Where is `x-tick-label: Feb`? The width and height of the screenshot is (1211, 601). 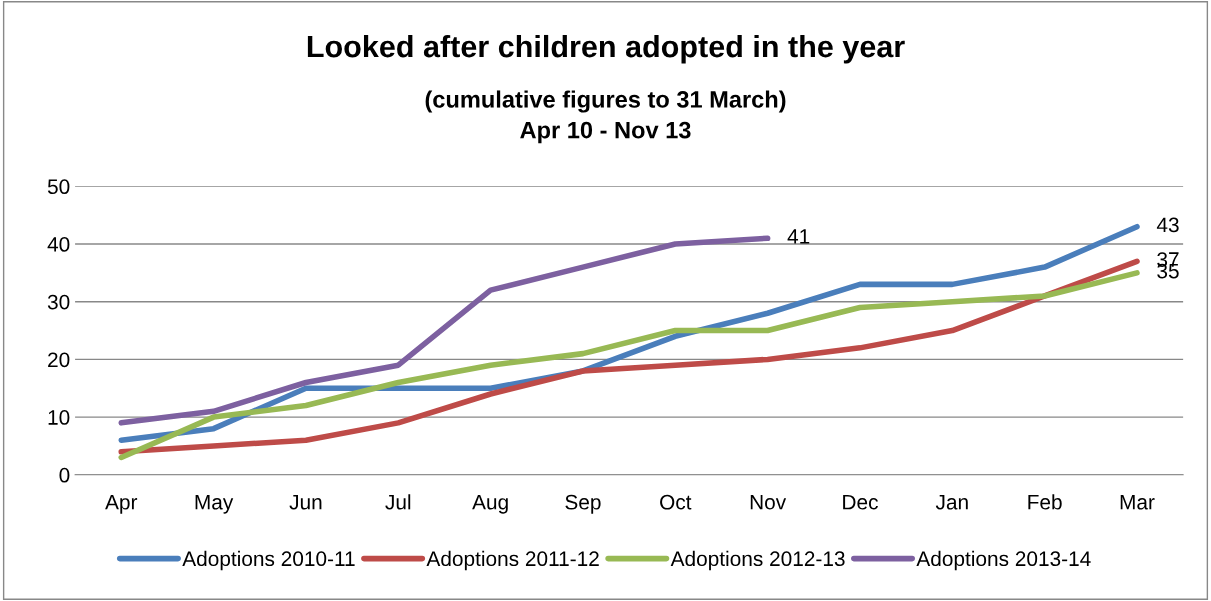
x-tick-label: Feb is located at coordinates (1045, 502).